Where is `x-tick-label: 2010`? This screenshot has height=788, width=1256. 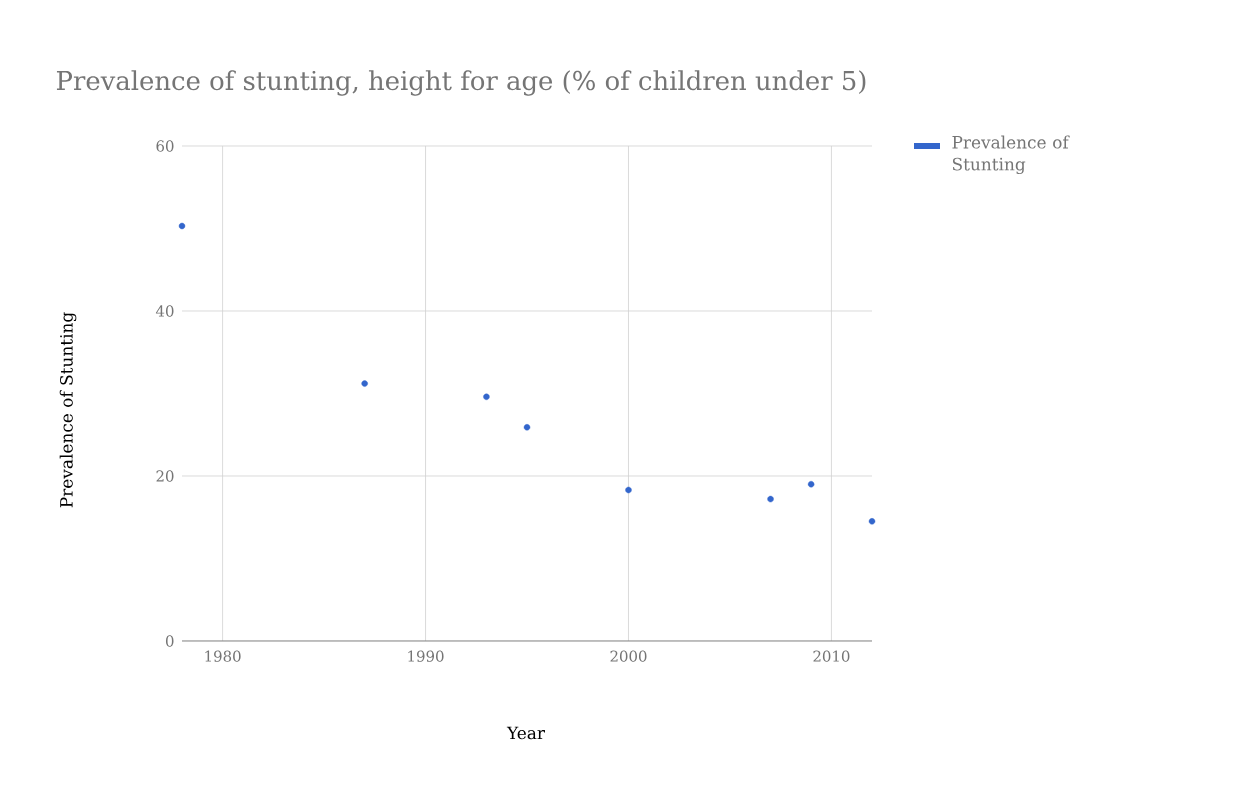 x-tick-label: 2010 is located at coordinates (831, 656).